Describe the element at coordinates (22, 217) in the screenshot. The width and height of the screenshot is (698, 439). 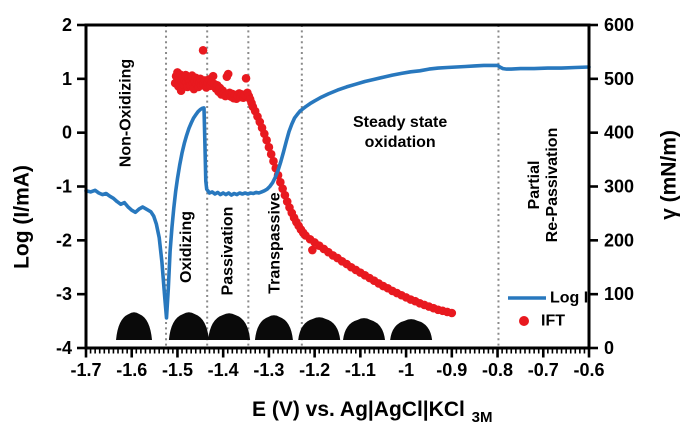
I see `y-left-axis-title: Log (I/mA)` at that location.